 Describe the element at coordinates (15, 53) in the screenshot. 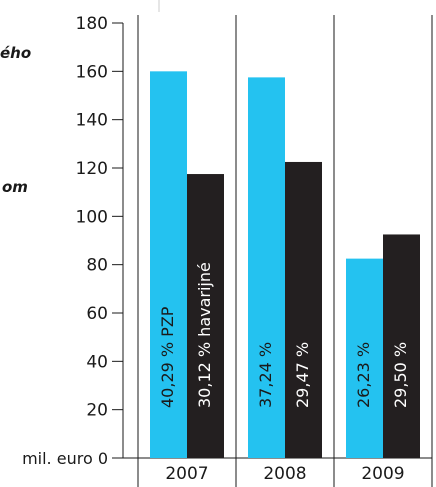

I see `cropped-side-text-1: ého` at that location.